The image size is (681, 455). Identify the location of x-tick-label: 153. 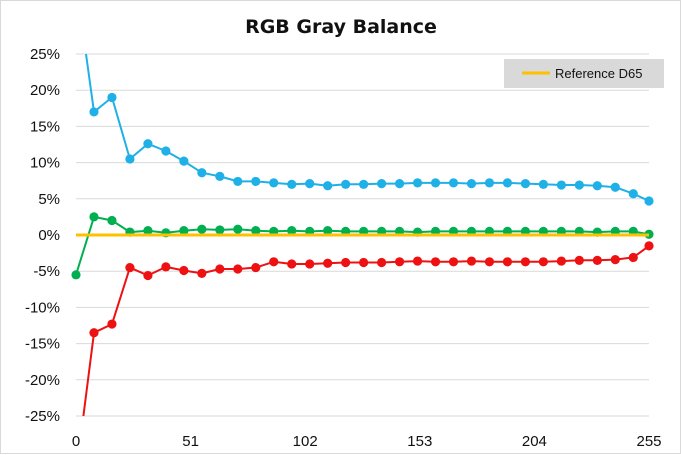
(419, 441).